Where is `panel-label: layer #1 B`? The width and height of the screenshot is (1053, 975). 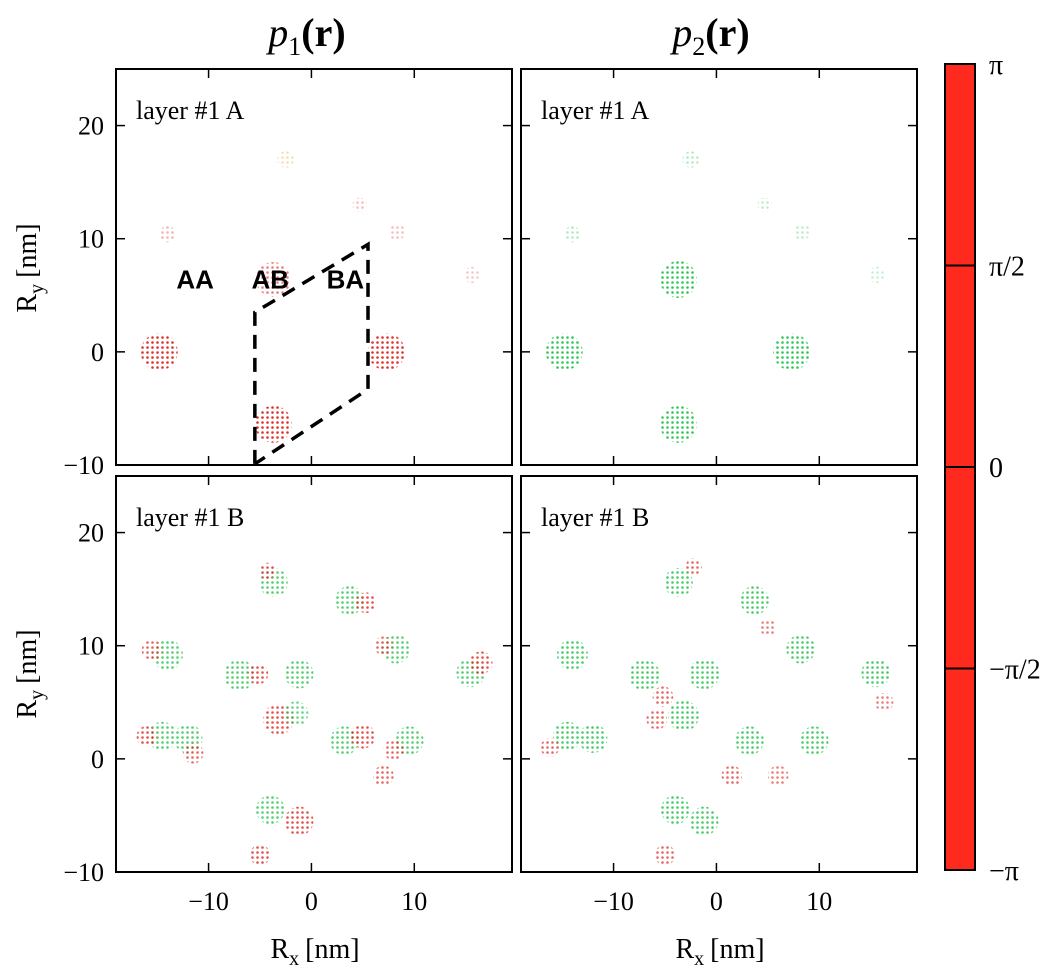
panel-label: layer #1 B is located at coordinates (595, 517).